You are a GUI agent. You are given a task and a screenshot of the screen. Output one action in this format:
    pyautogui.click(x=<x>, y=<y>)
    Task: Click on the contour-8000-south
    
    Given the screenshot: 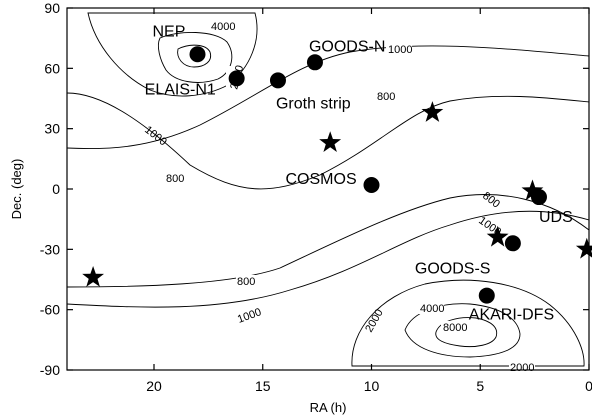 What is the action you would take?
    pyautogui.click(x=466, y=332)
    